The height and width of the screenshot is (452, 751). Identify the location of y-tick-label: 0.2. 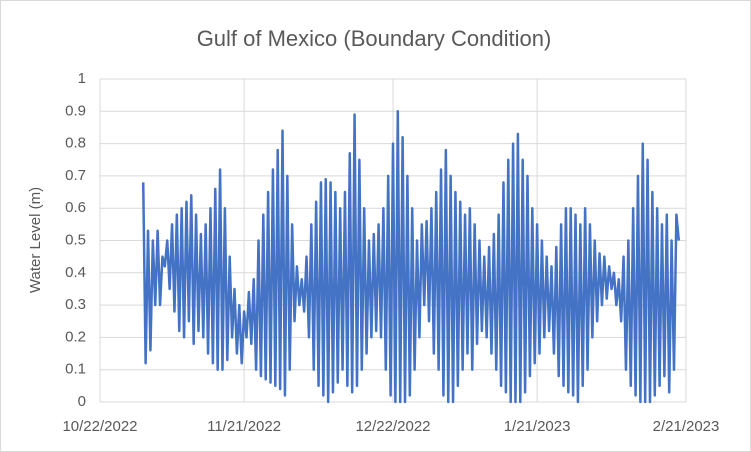
(75, 336).